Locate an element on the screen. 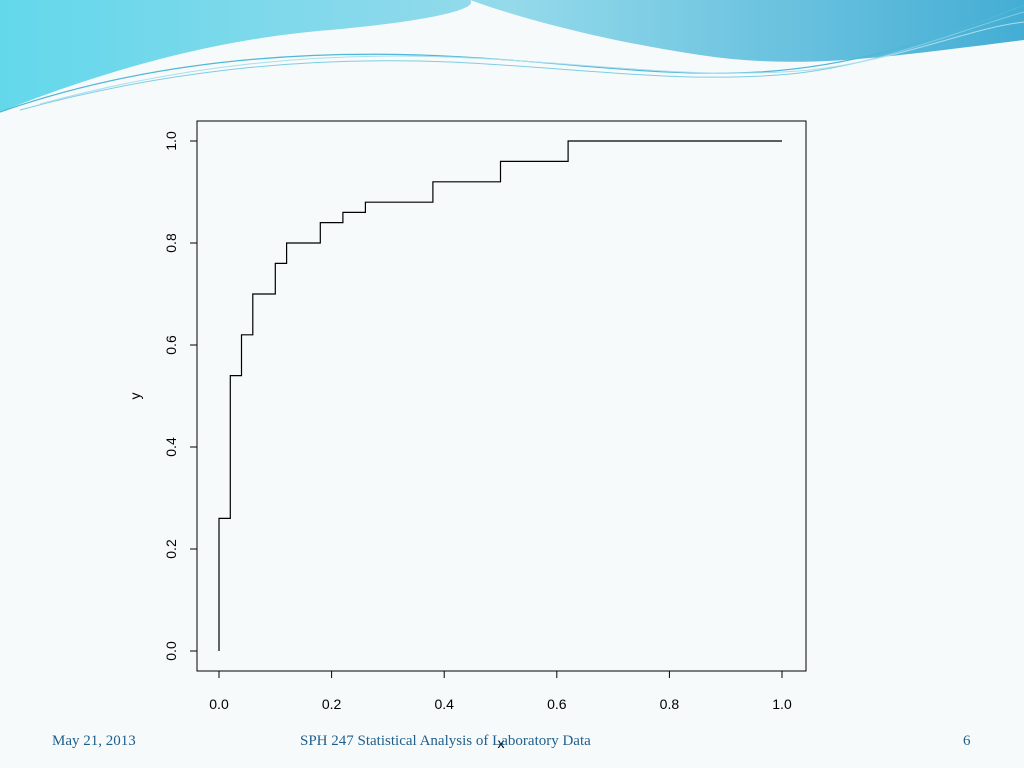  y-tick-label: 0.4 is located at coordinates (171, 447).